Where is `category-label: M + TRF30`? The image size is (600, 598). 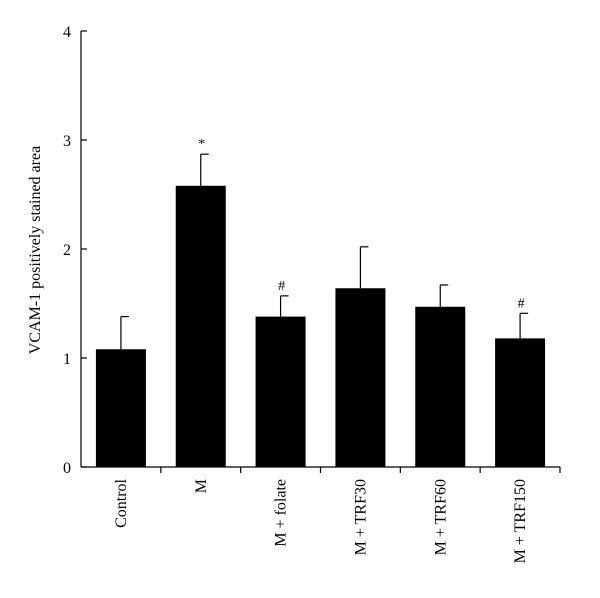 category-label: M + TRF30 is located at coordinates (360, 517).